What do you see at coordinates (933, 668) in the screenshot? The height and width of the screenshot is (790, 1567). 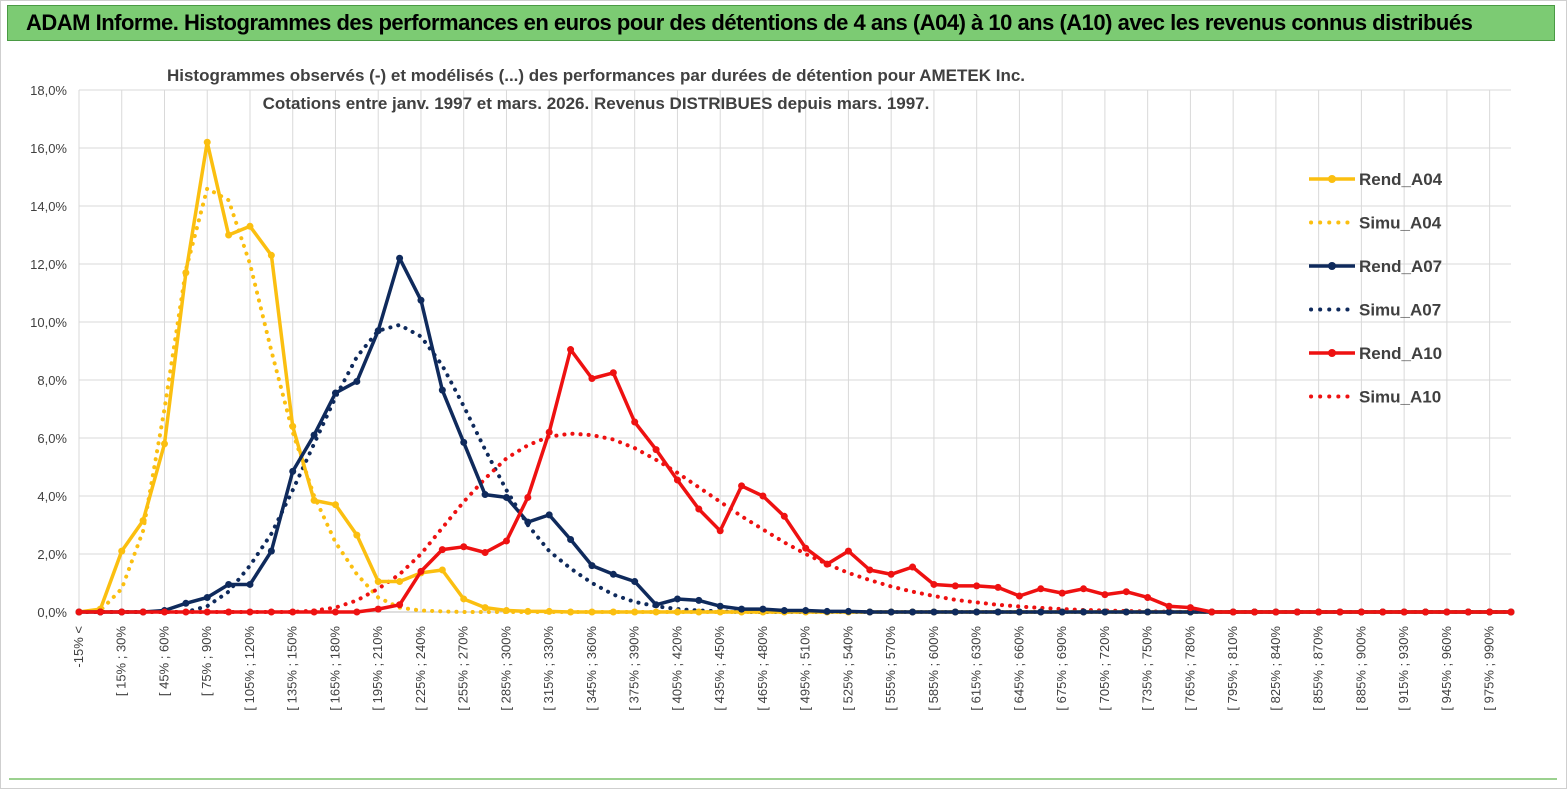 I see `x-tick-label: [ 585% ; 600%` at bounding box center [933, 668].